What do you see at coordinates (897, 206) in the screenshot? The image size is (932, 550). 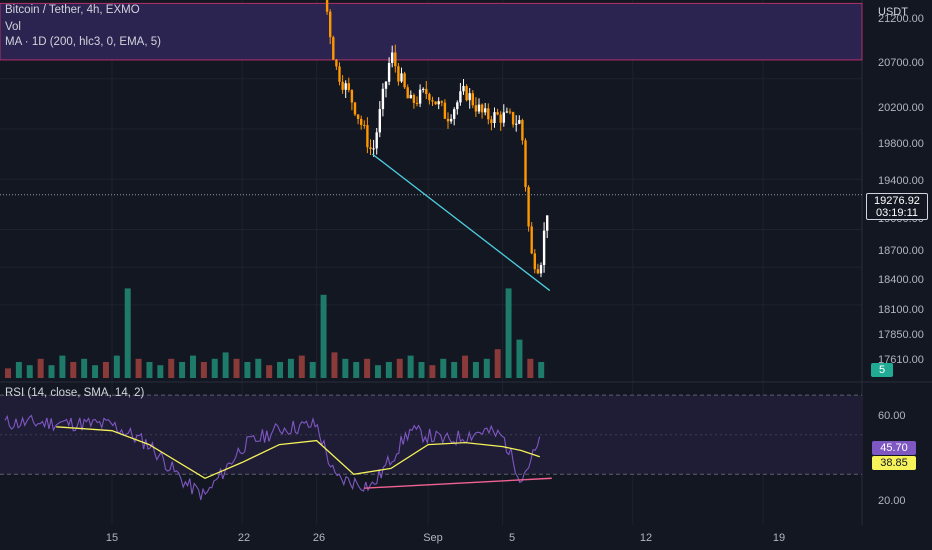 I see `last-price-tag: 19276.92 03:19:11` at bounding box center [897, 206].